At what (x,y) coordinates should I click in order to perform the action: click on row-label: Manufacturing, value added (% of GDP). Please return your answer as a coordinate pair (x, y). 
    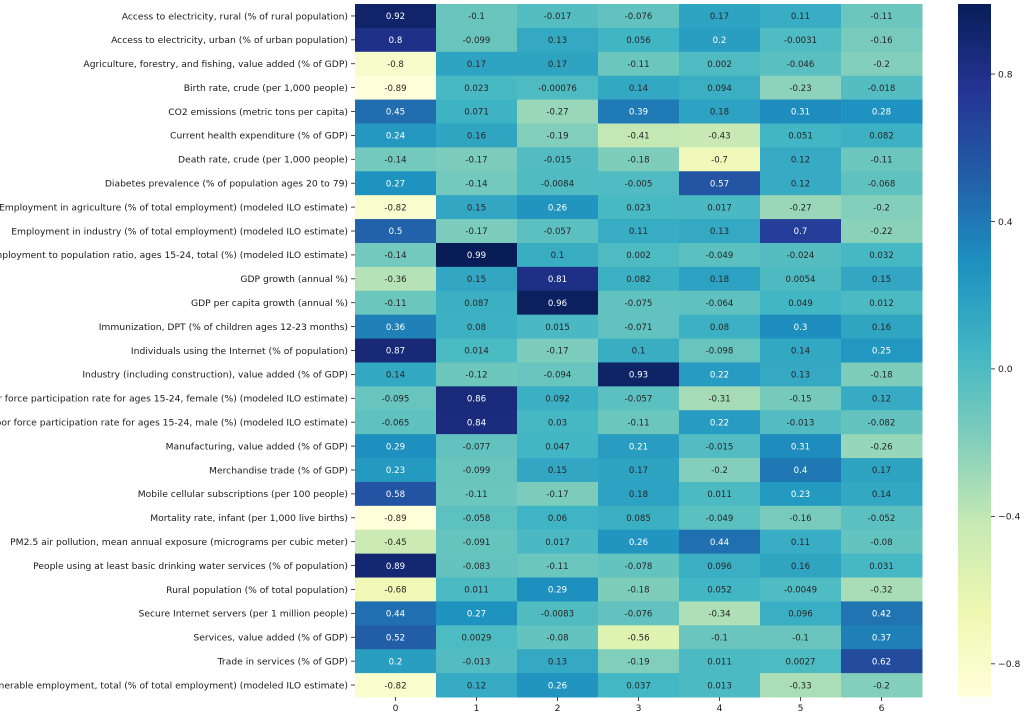
    Looking at the image, I should click on (257, 446).